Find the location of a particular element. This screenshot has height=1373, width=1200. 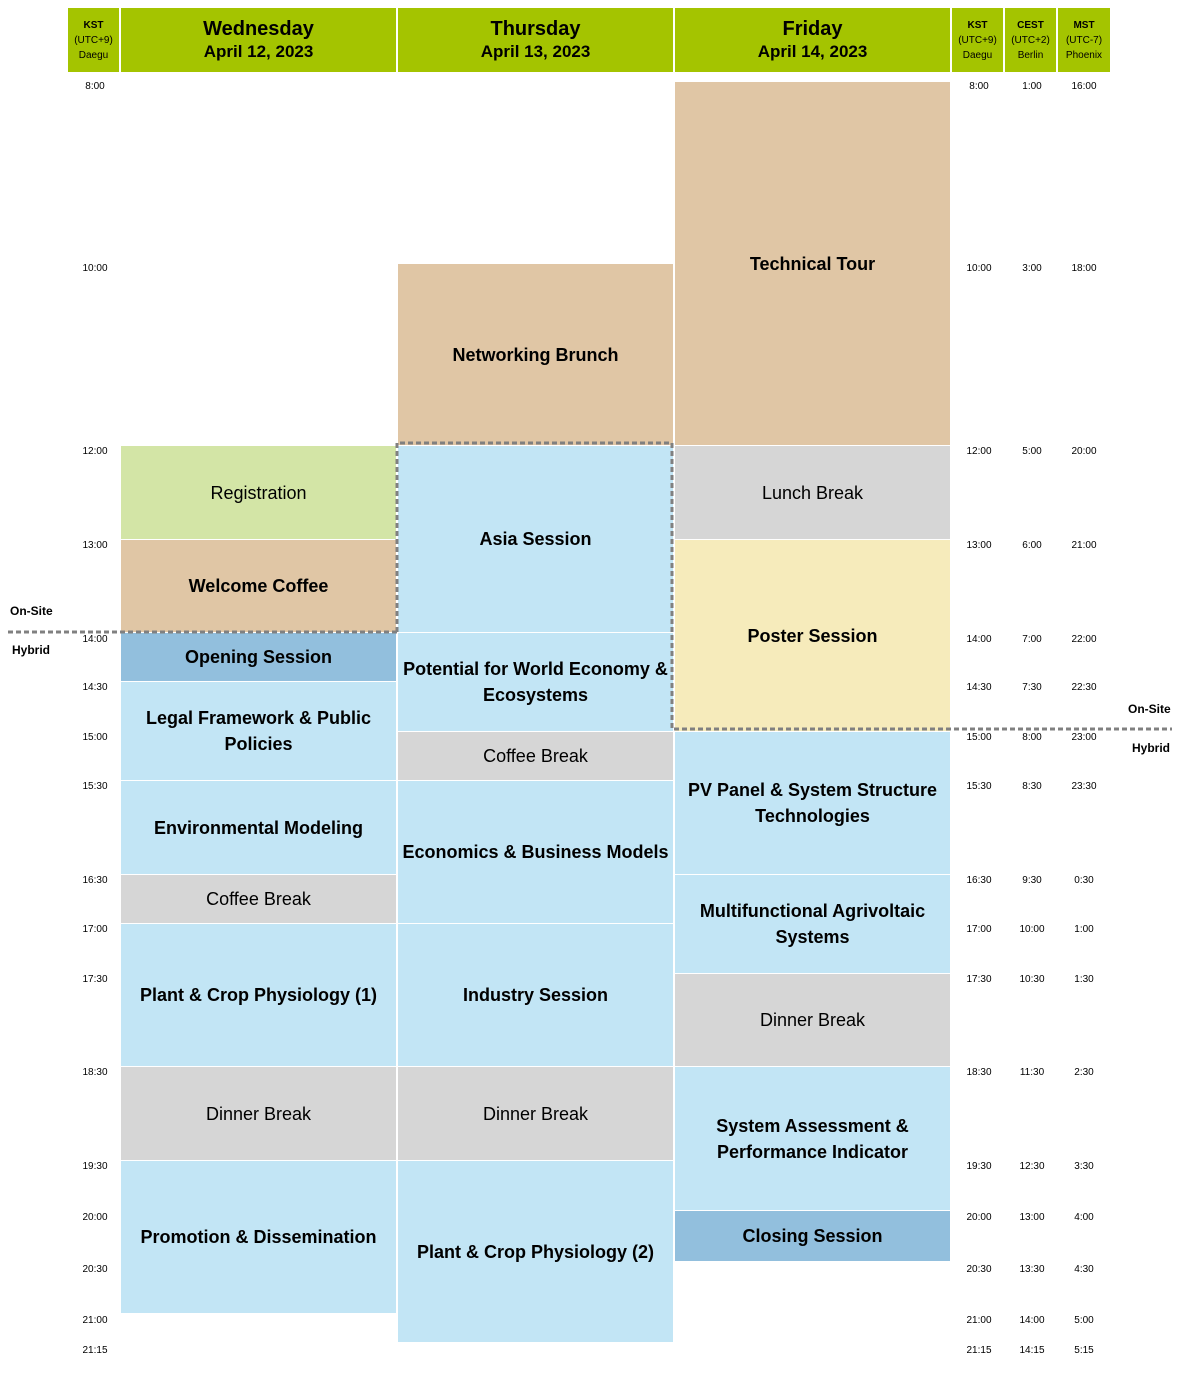

time-kst-left: 12:00 is located at coordinates (95, 451).